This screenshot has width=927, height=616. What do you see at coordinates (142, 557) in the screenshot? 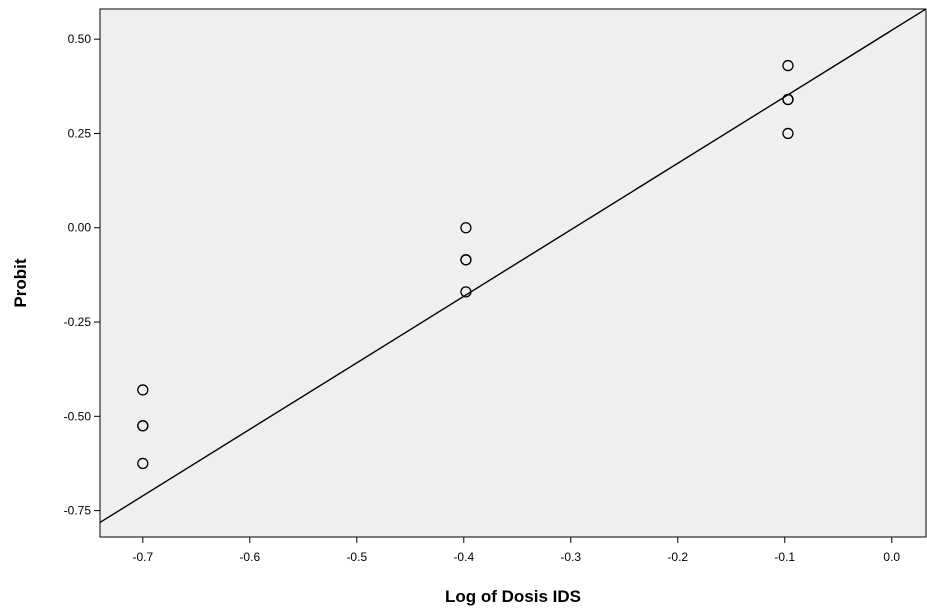
I see `x-tick-label: -0.7` at bounding box center [142, 557].